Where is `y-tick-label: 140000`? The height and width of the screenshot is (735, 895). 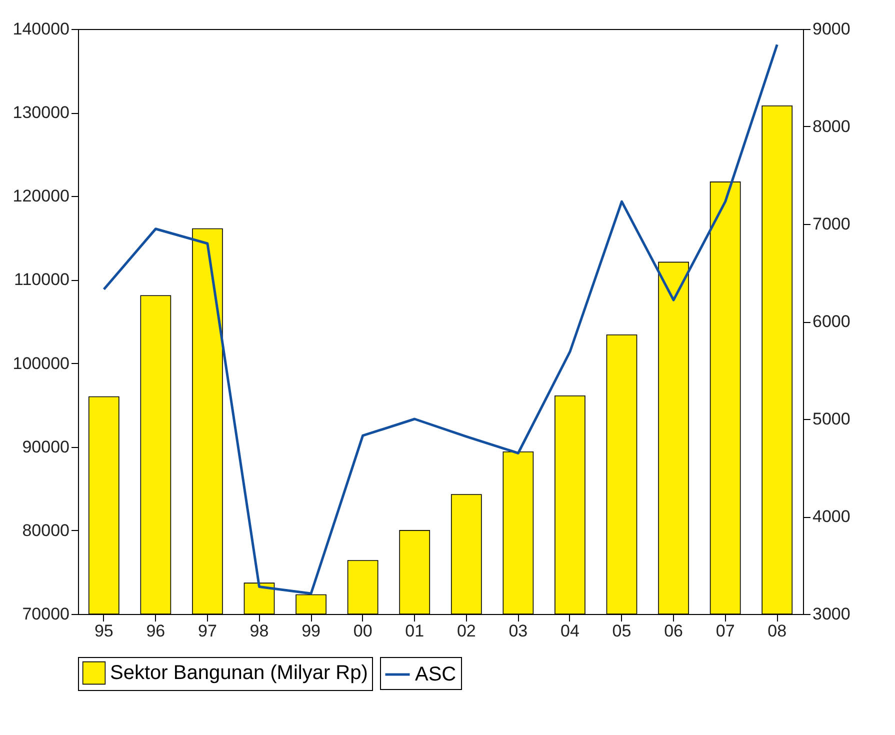
y-tick-label: 140000 is located at coordinates (41, 29).